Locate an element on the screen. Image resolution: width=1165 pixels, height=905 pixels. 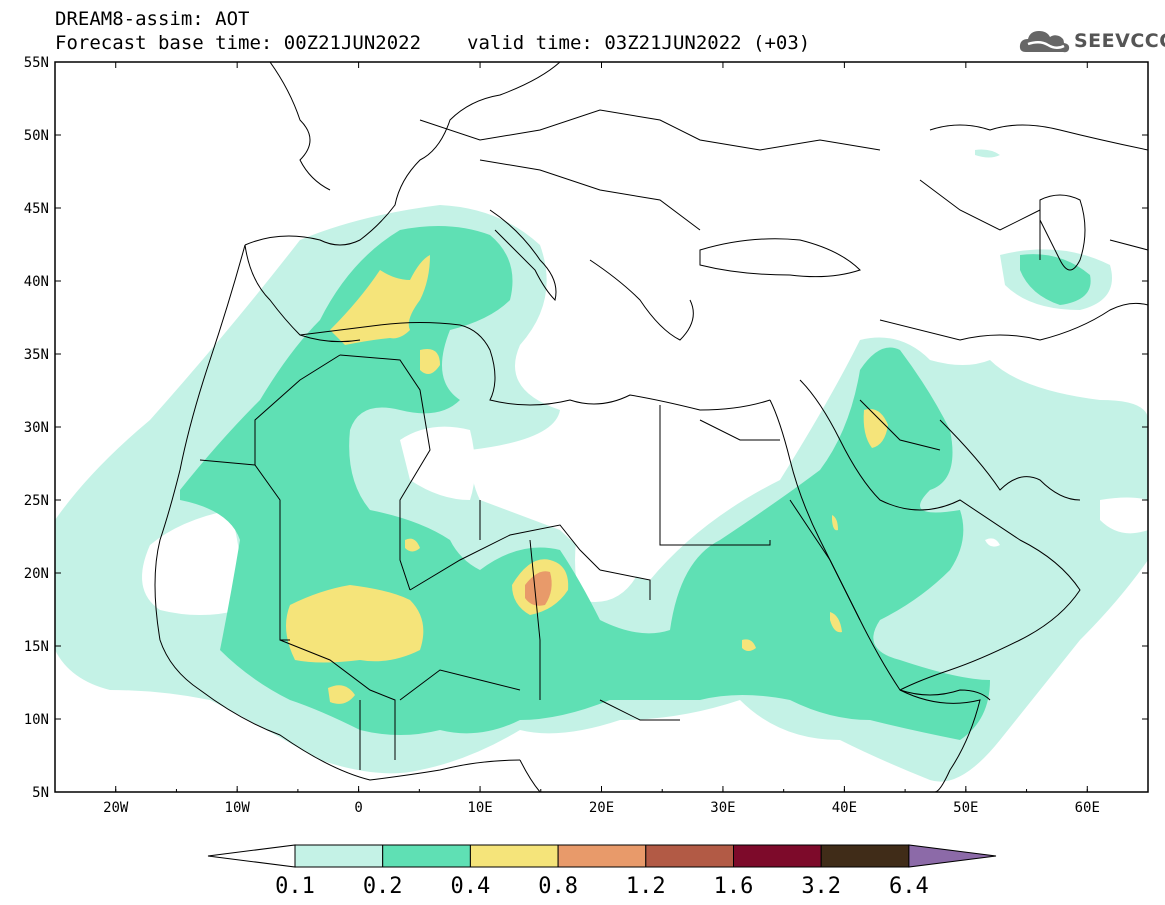
logo-text: SEEVCCC is located at coordinates (1119, 41).